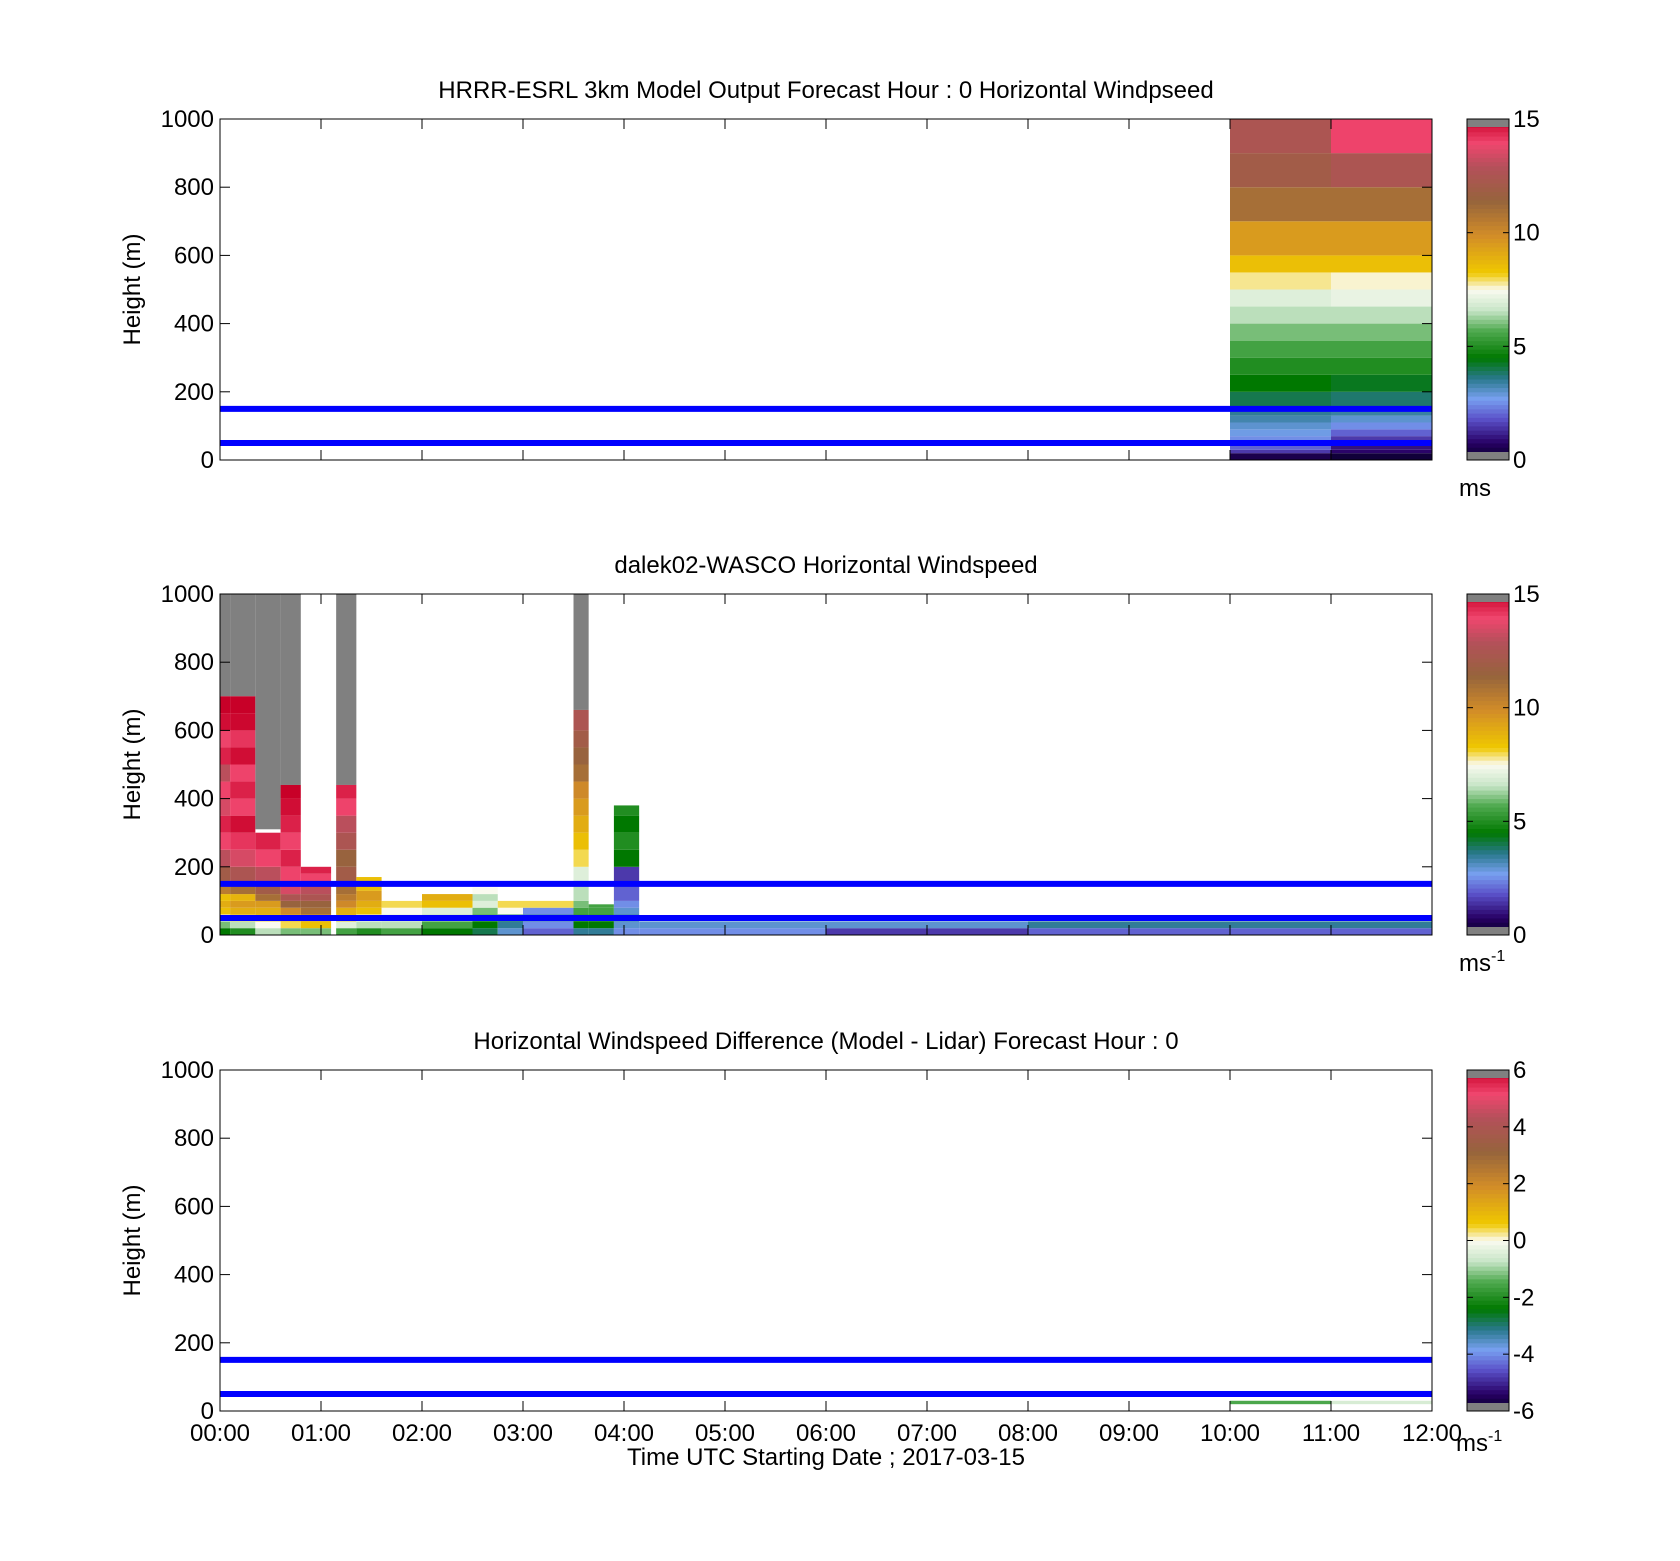 This screenshot has width=1680, height=1561. I want to click on y-tick-label: 1000, so click(187, 1070).